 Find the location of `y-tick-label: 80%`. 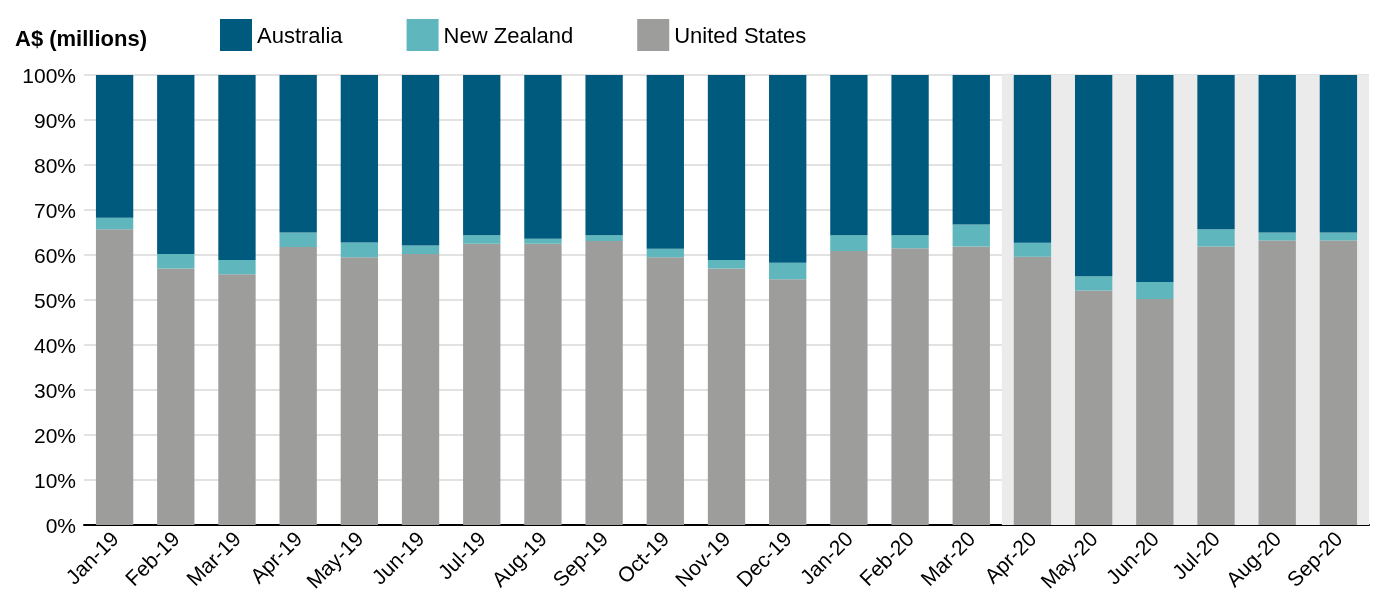

y-tick-label: 80% is located at coordinates (54, 165).